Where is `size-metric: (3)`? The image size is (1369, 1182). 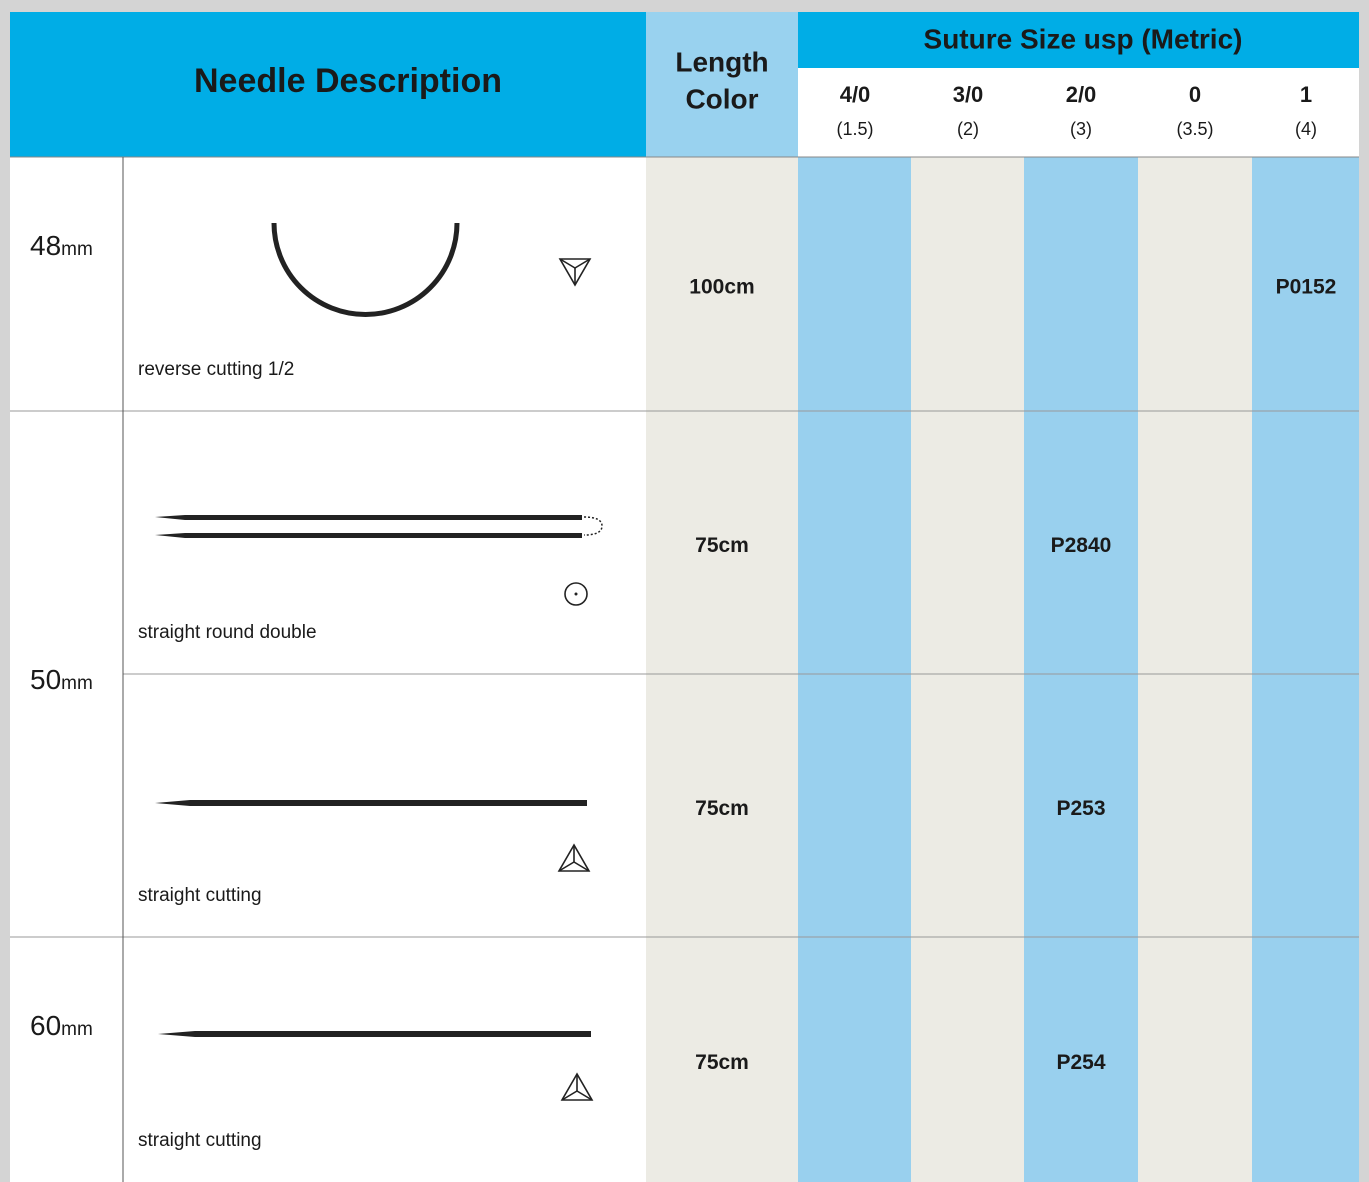
size-metric: (3) is located at coordinates (1081, 129).